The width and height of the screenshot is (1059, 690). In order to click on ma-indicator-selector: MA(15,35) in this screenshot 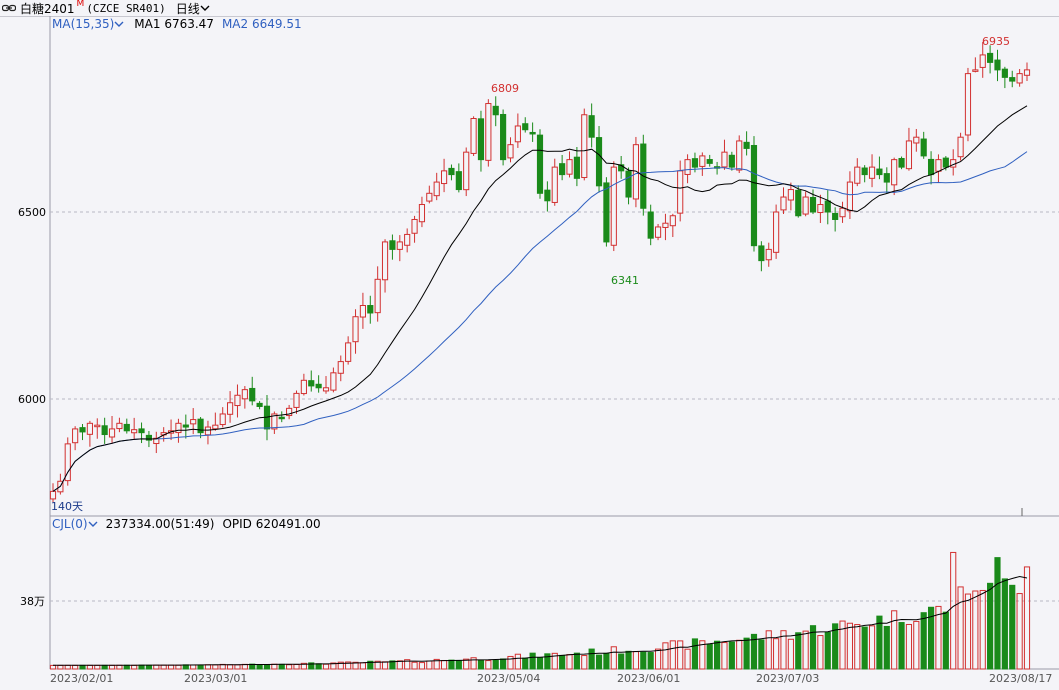, I will do `click(88, 24)`.